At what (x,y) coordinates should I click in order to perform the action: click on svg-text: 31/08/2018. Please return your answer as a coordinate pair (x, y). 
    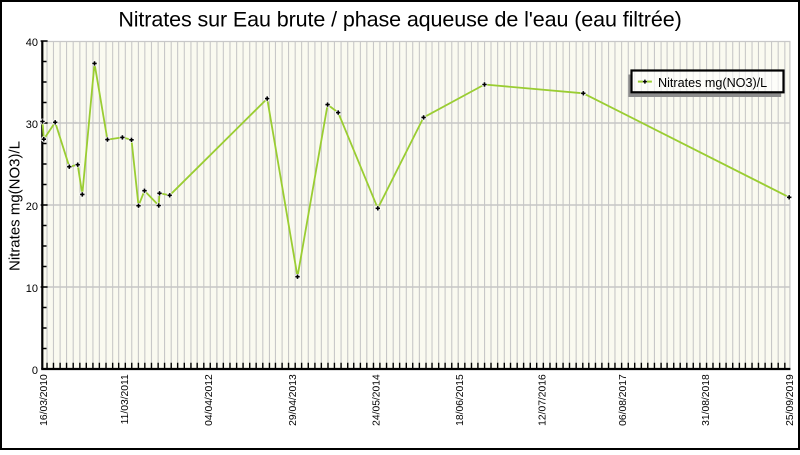
    Looking at the image, I should click on (706, 400).